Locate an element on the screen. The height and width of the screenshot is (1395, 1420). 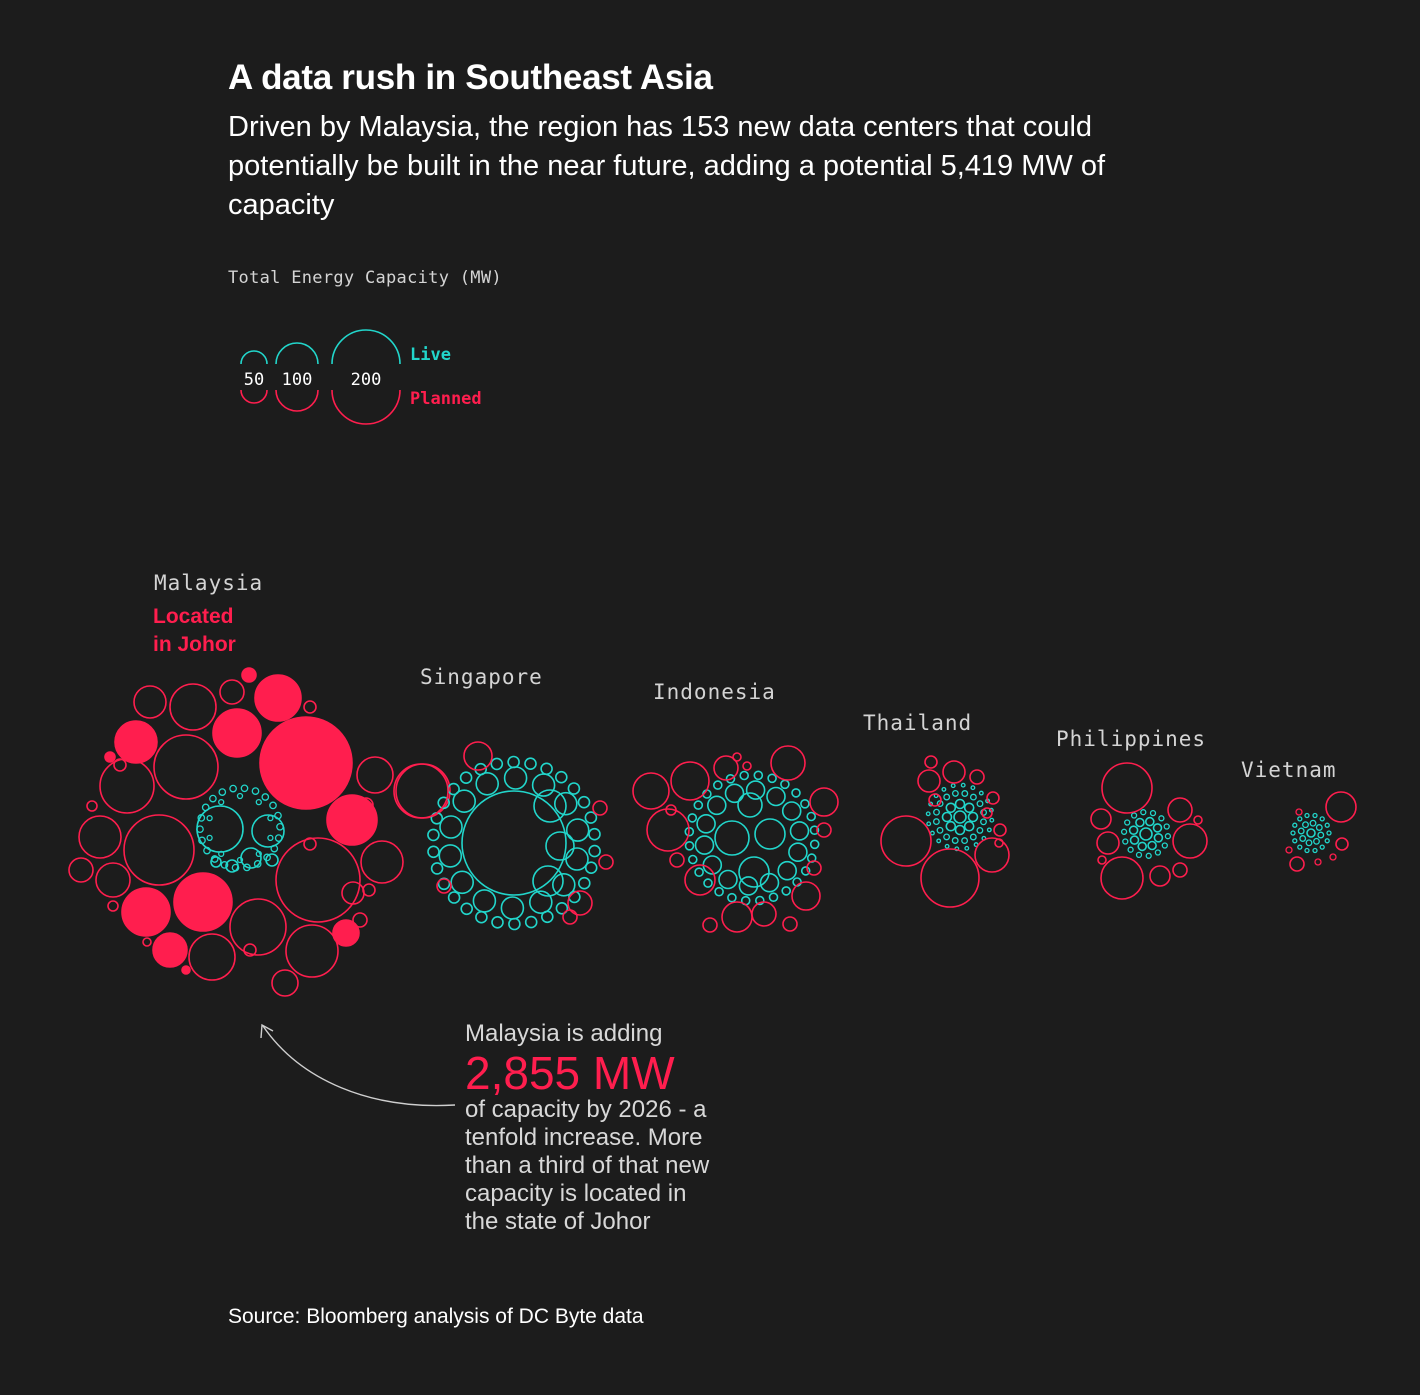
callout-arrow is located at coordinates (358, 1065).